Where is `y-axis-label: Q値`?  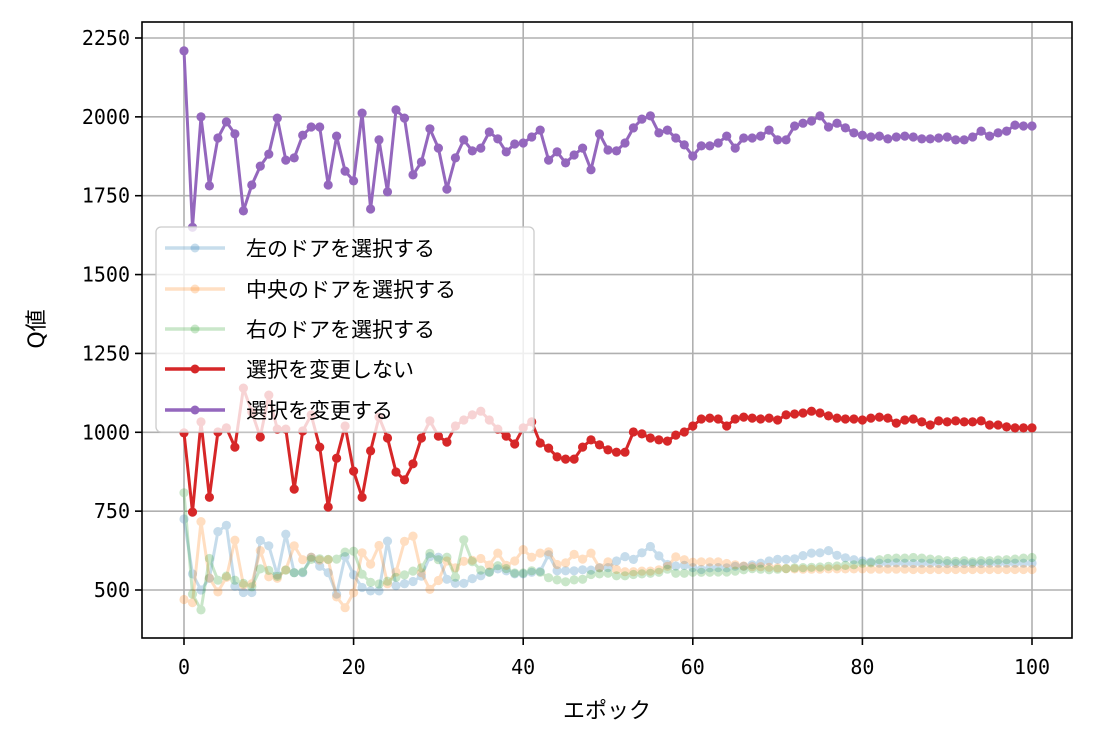
y-axis-label: Q値 is located at coordinates (37, 328).